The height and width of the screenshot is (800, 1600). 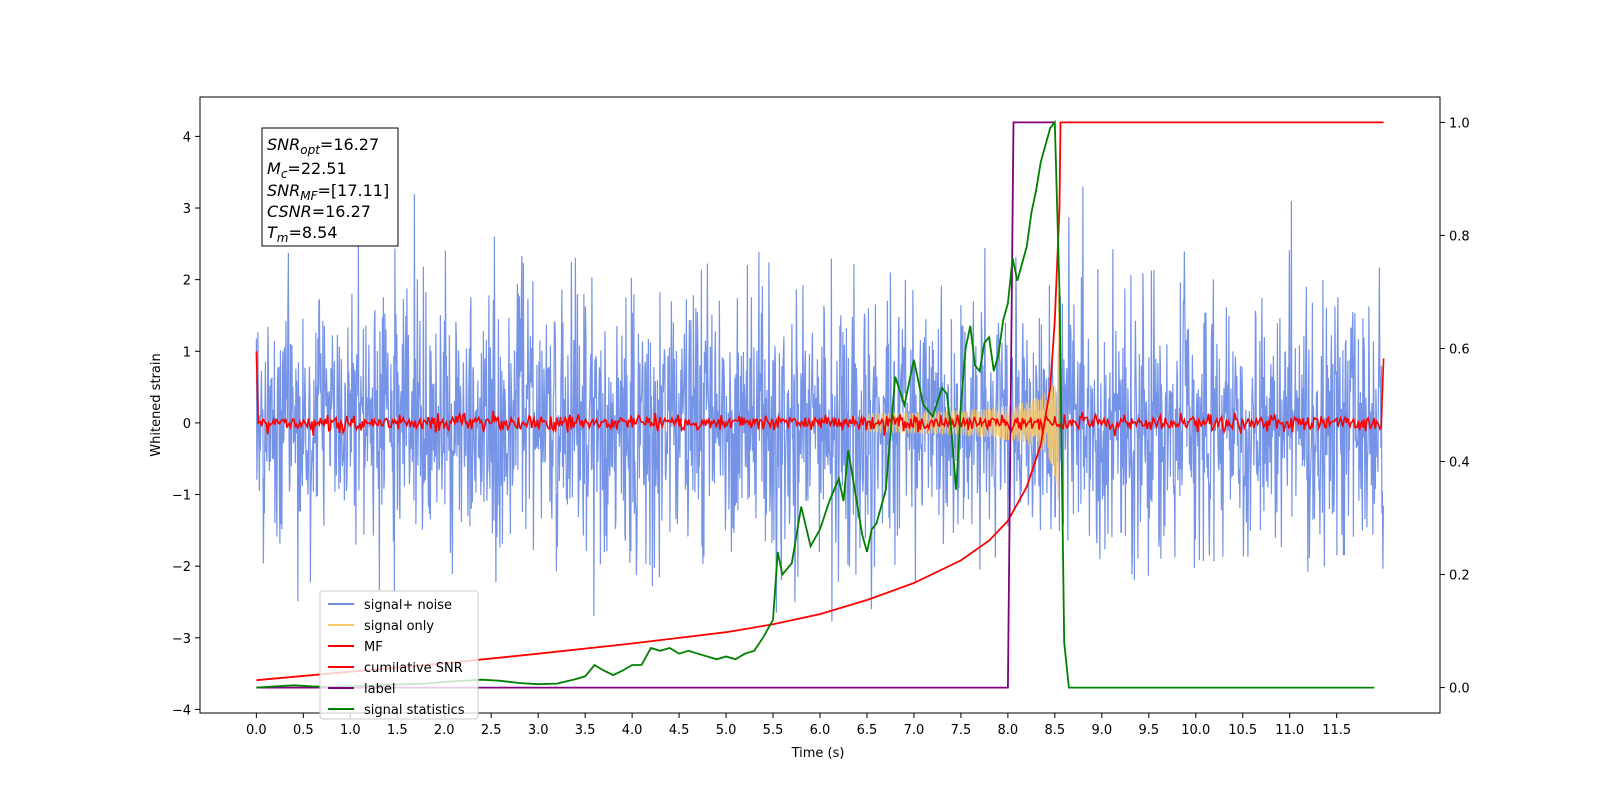 What do you see at coordinates (1459, 349) in the screenshot?
I see `y2-tick-label: 0.6` at bounding box center [1459, 349].